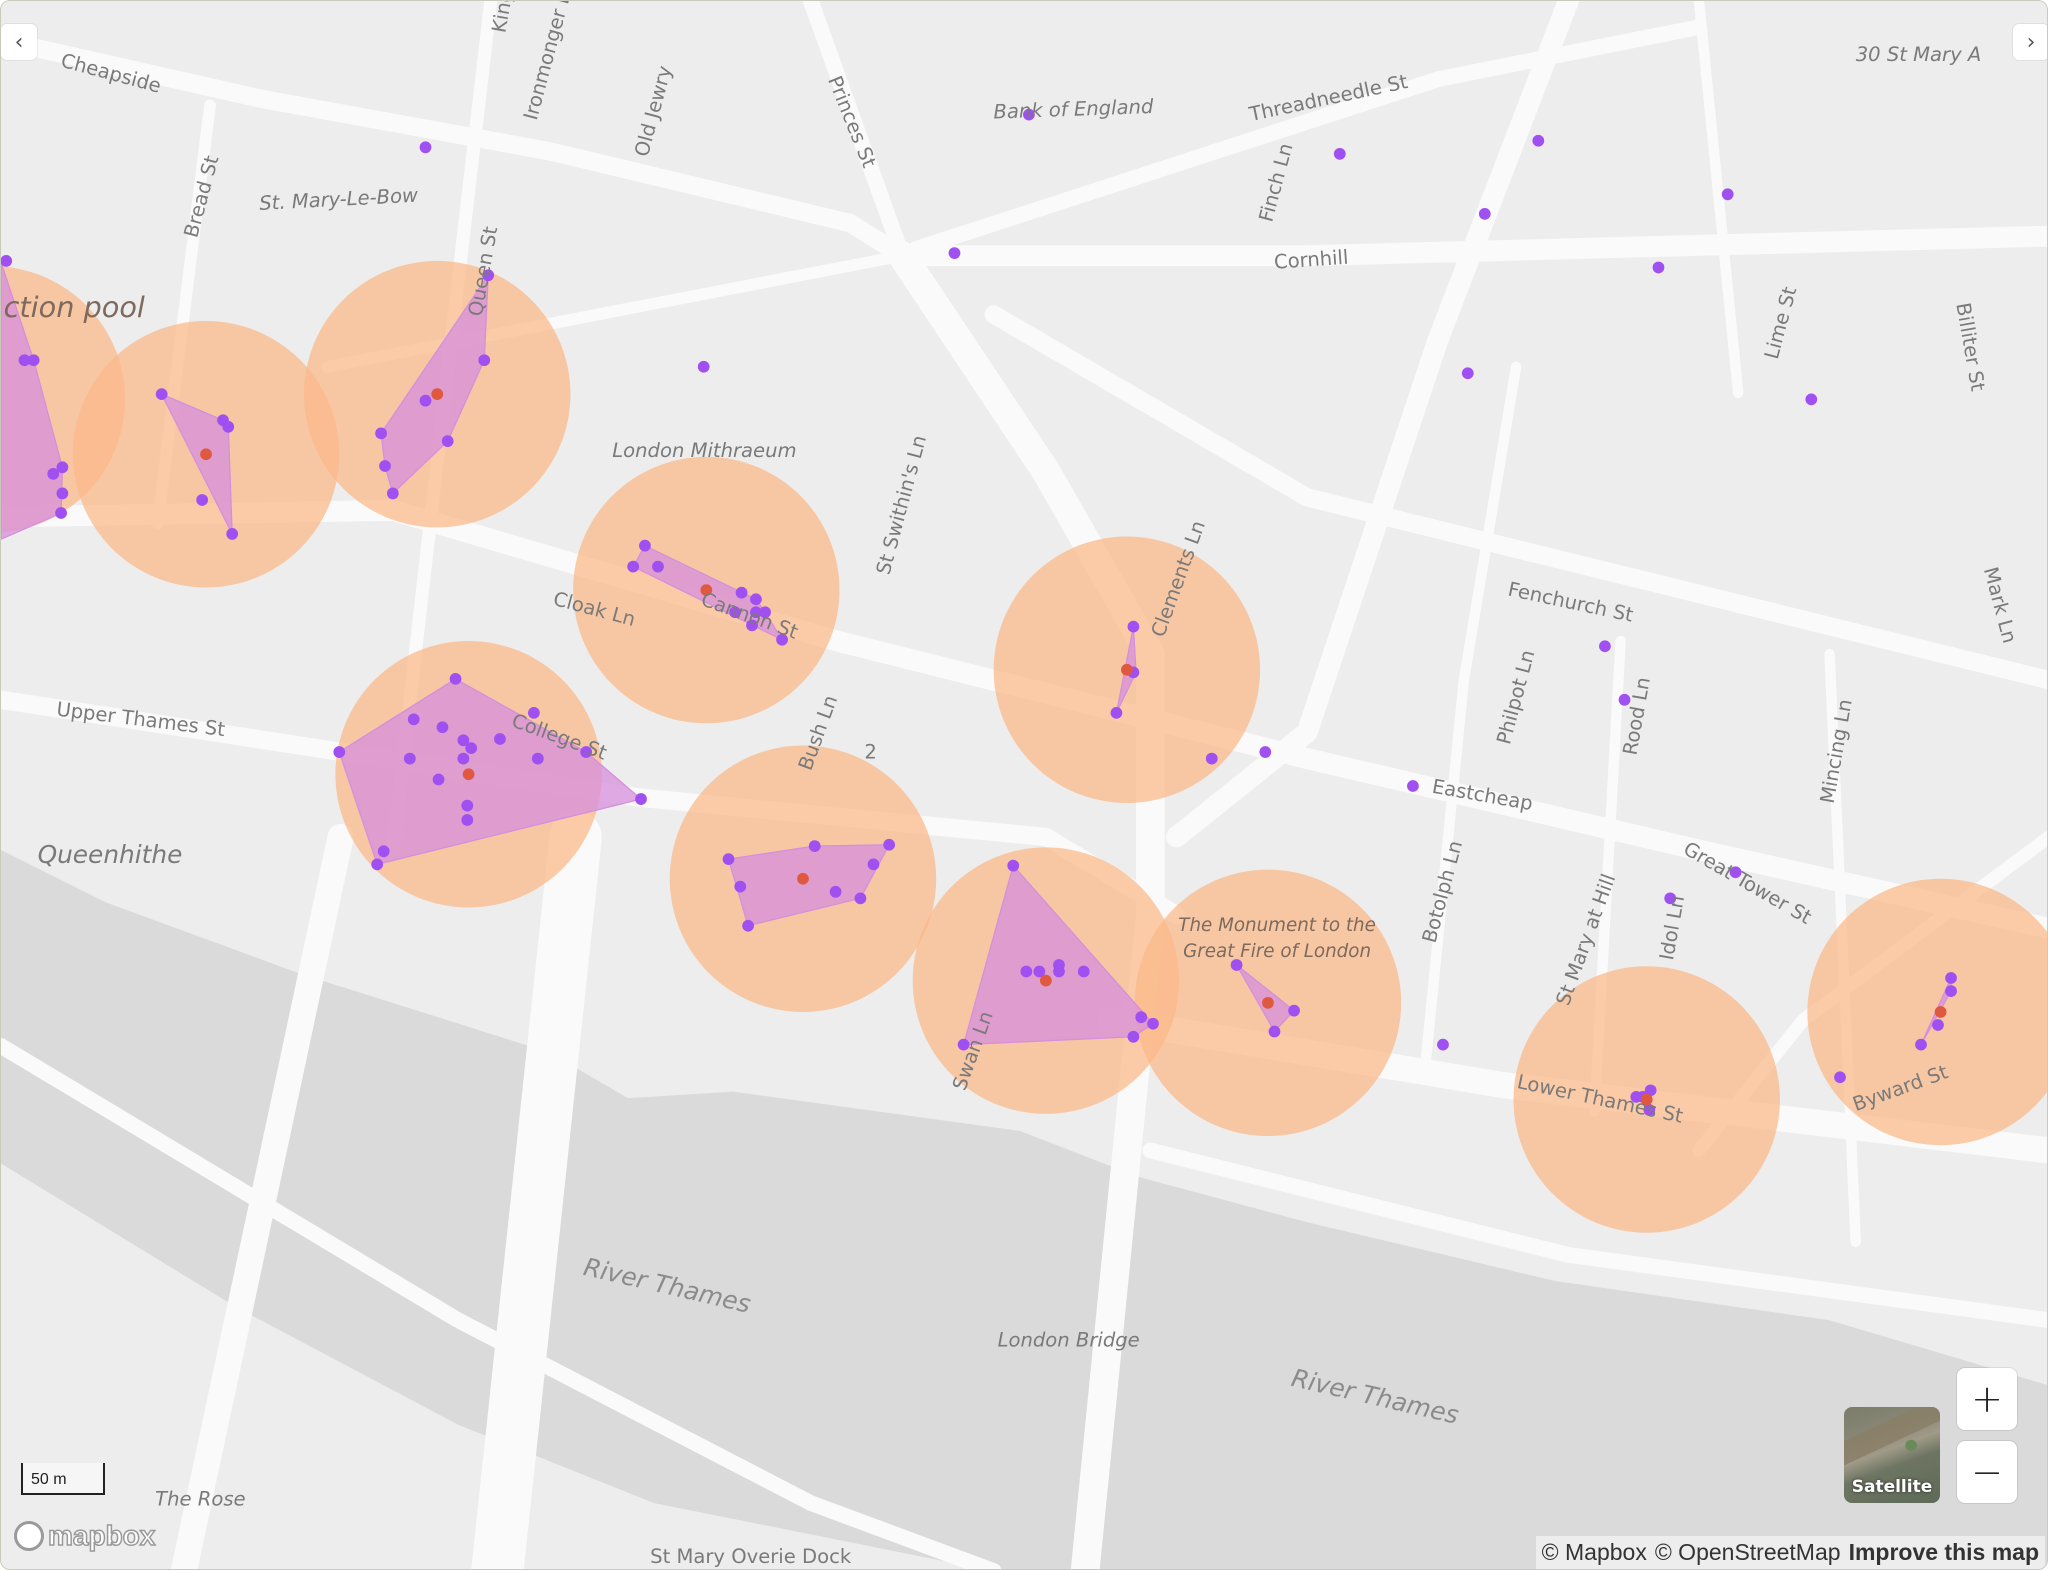 This screenshot has height=1570, width=2048. What do you see at coordinates (870, 752) in the screenshot?
I see `street-label: 2` at bounding box center [870, 752].